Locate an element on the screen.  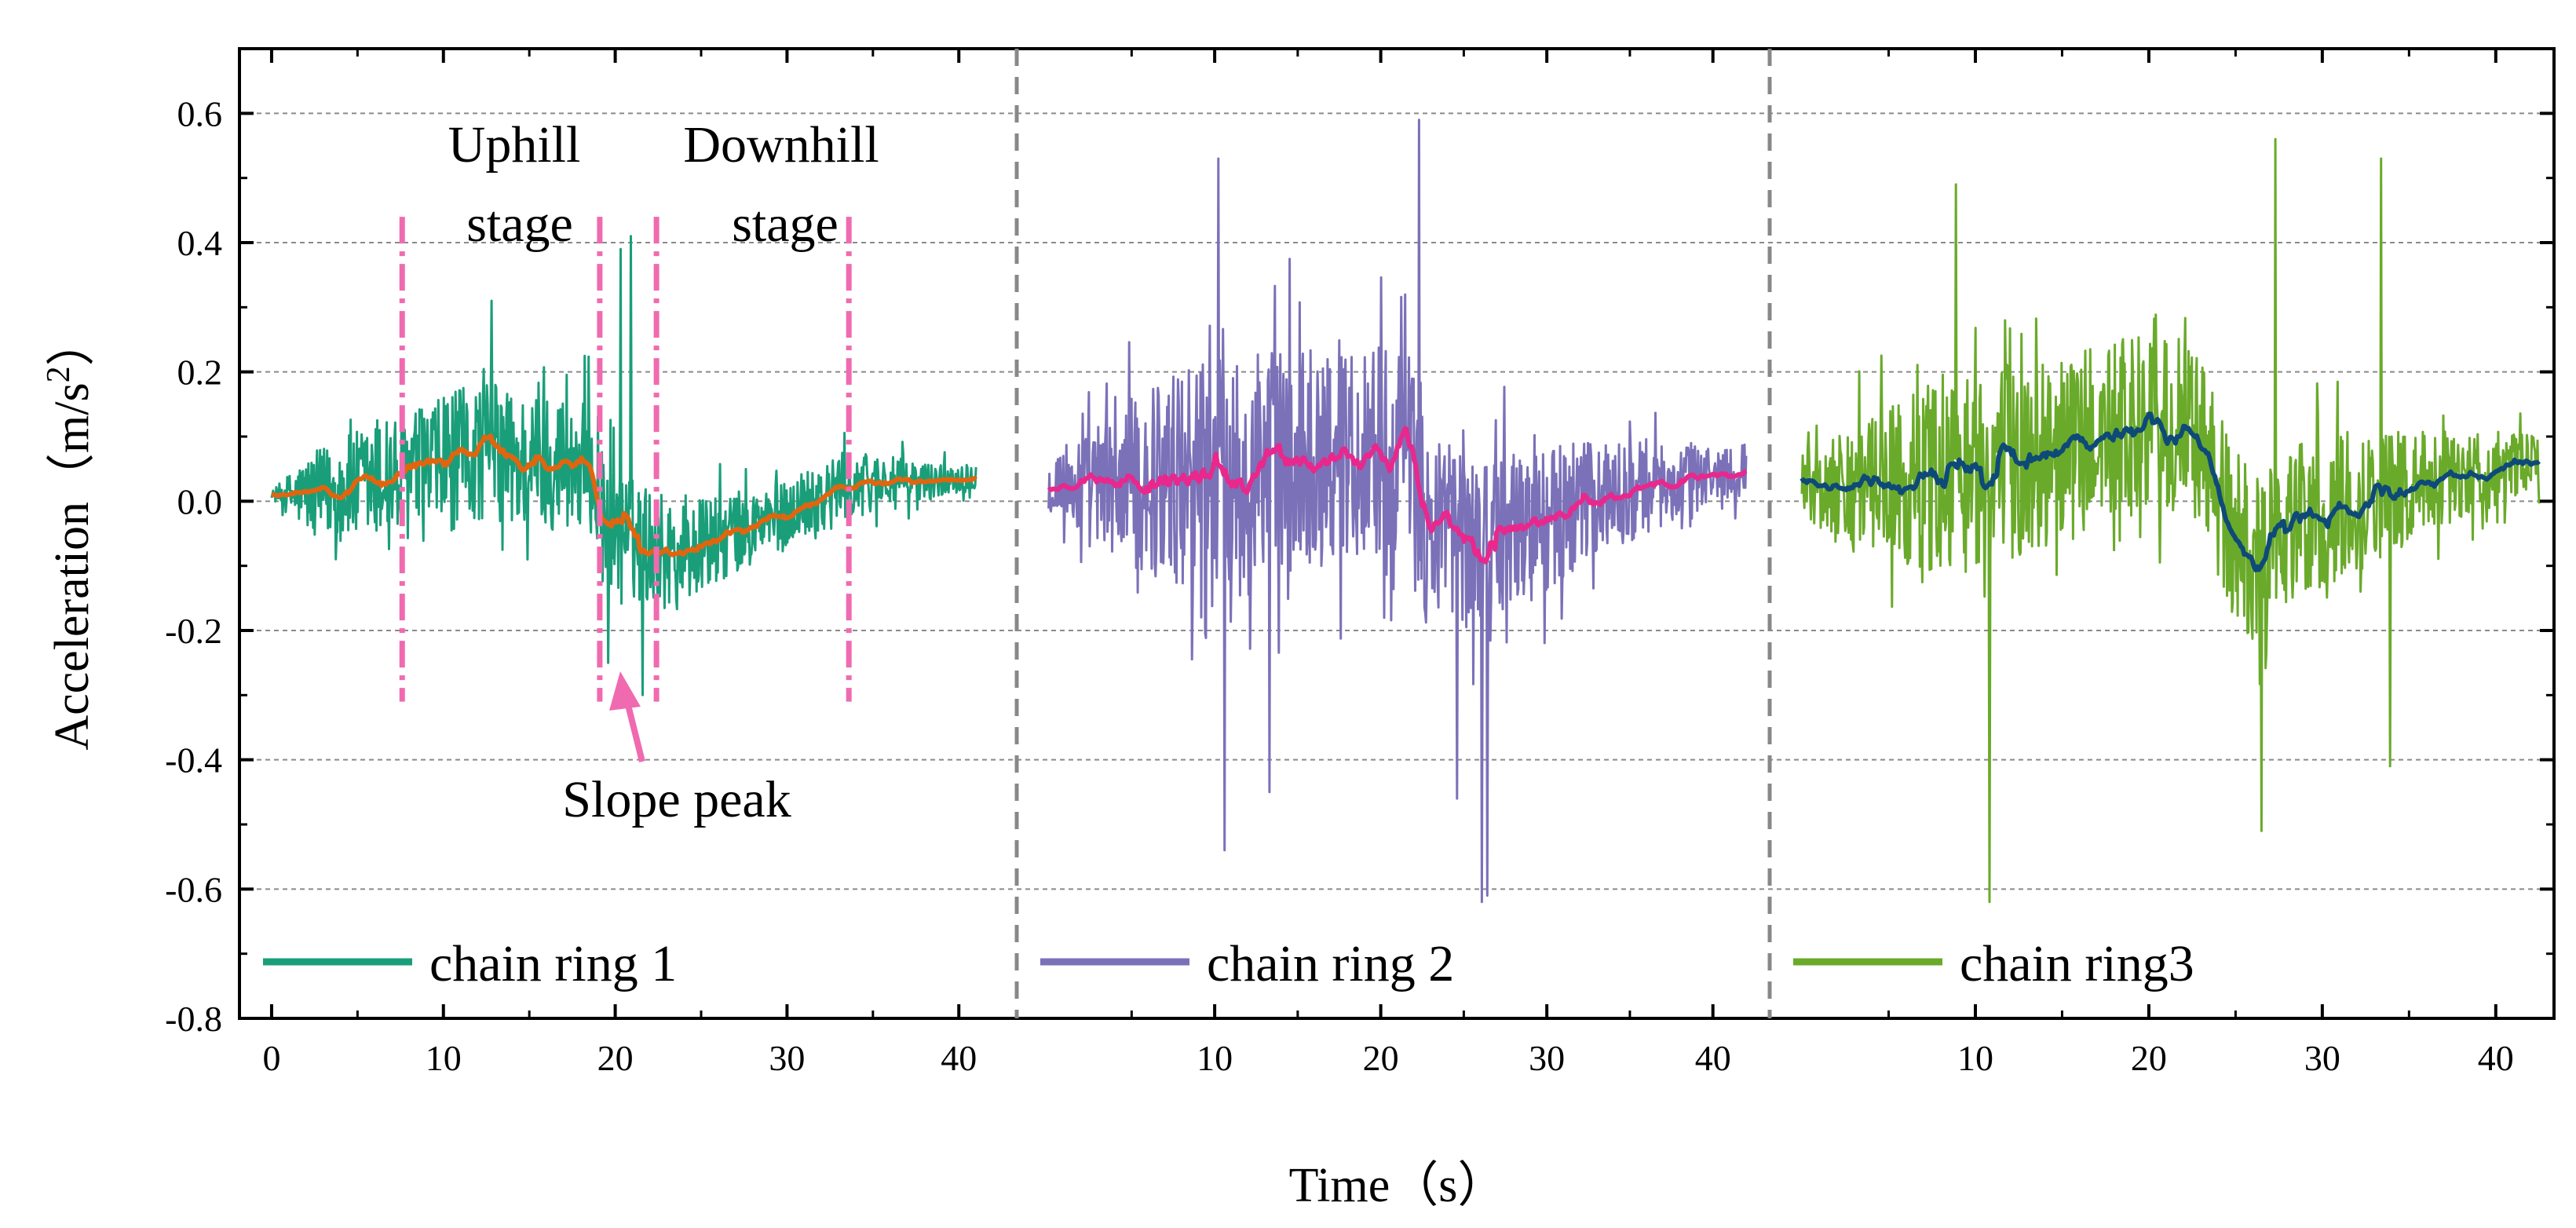
raw-signal-line is located at coordinates (623, 465).